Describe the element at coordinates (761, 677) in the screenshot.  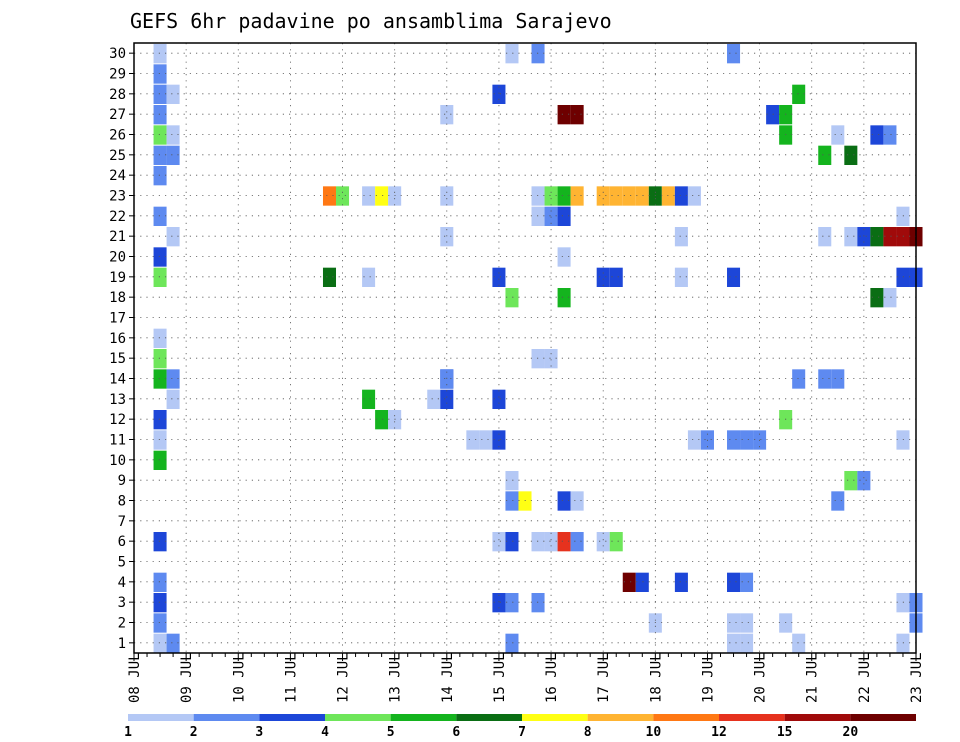
I see `x-tick-label: 20 JUL` at that location.